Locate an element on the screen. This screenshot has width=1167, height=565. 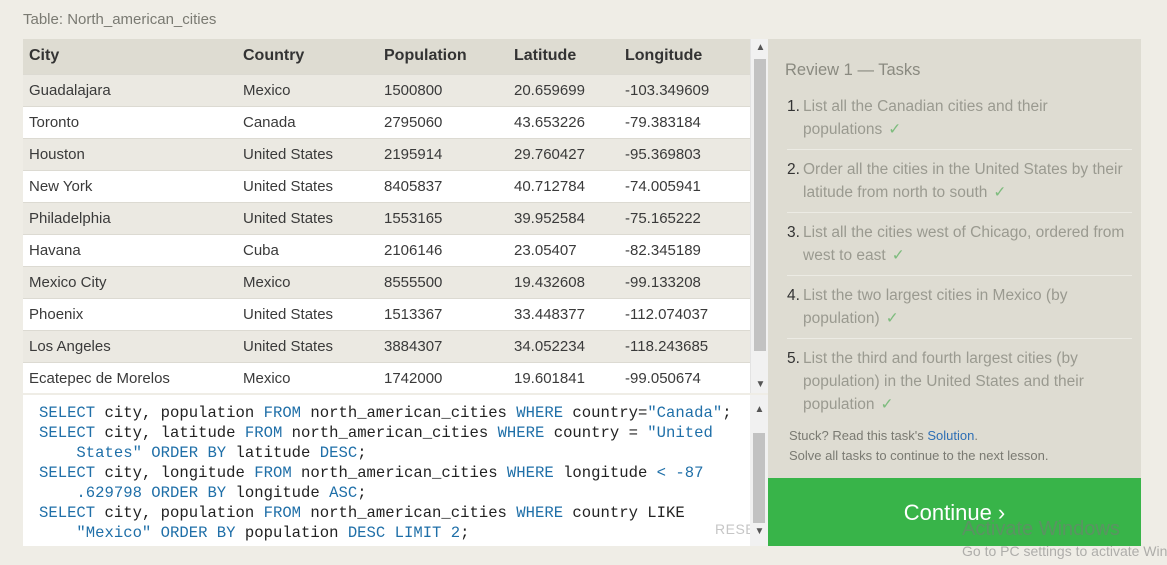
table-scrollbar: ▲ ▼ is located at coordinates (759, 216).